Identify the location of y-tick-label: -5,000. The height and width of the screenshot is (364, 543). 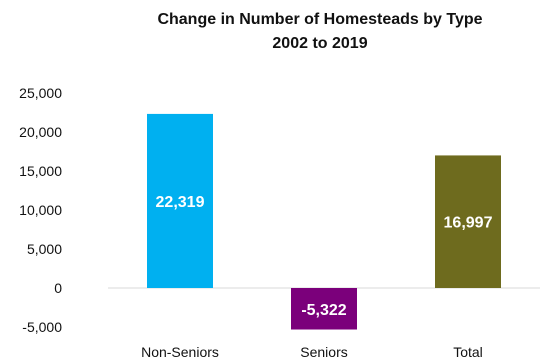
(42, 327).